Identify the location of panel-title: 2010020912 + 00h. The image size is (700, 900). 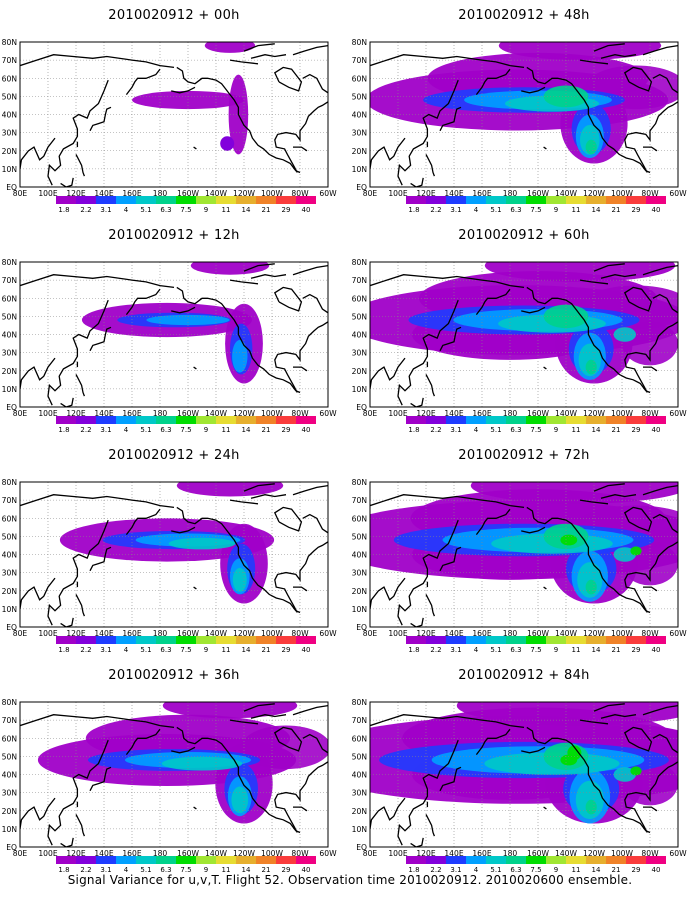
(174, 15).